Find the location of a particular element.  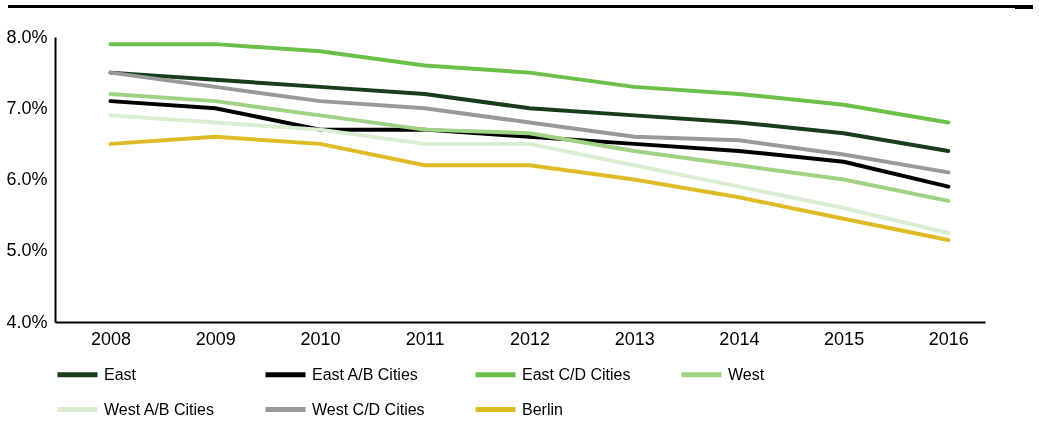

x-tick-label: 2014 is located at coordinates (739, 338).